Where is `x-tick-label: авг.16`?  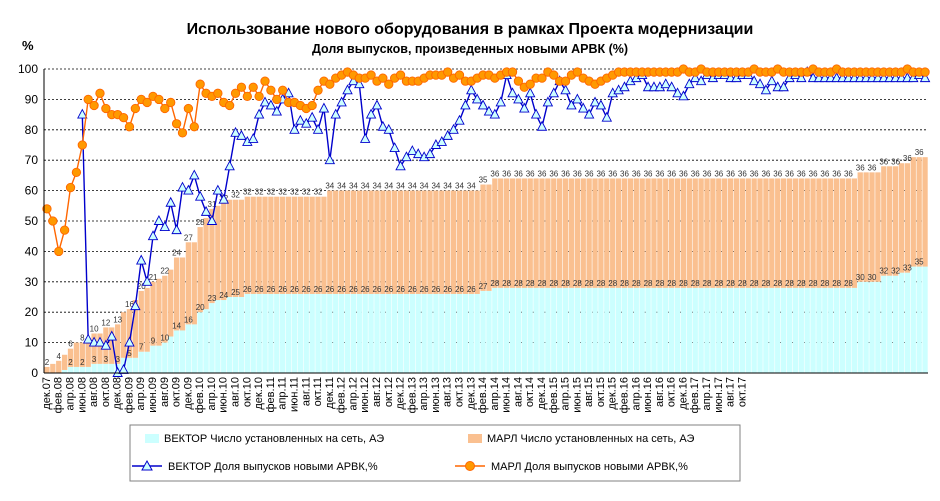 x-tick-label: авг.16 is located at coordinates (660, 392).